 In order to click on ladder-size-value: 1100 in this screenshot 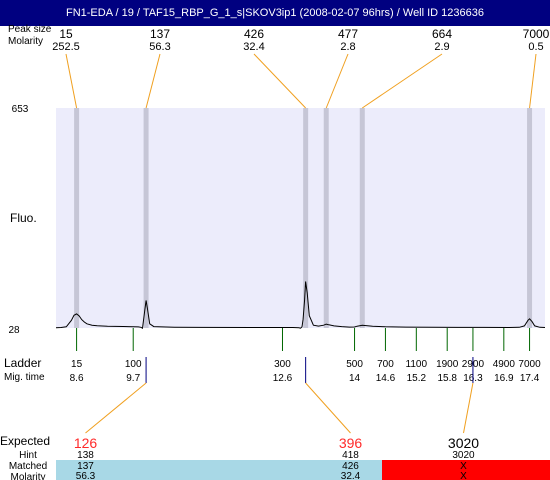, I will do `click(417, 364)`.